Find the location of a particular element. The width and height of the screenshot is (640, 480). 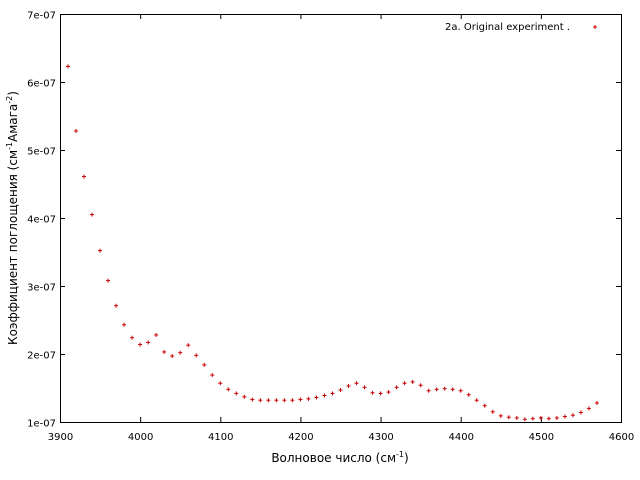

x-tick-label: 4400 is located at coordinates (460, 437).